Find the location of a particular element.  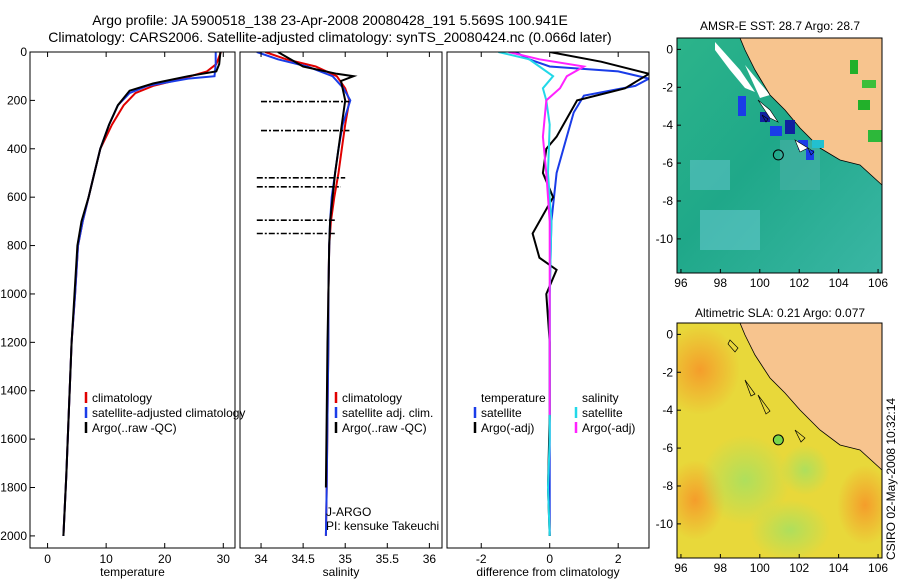

diff-salinity-legend-label: satellite is located at coordinates (602, 413).